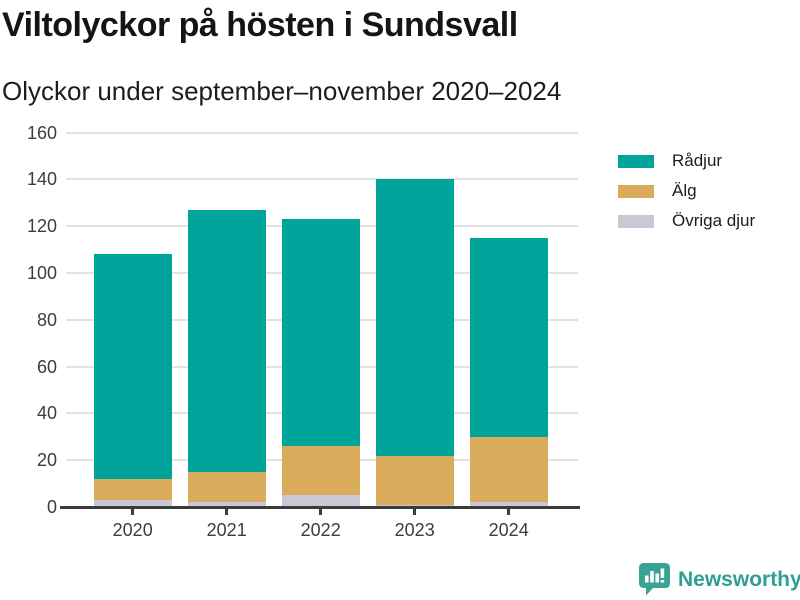 The image size is (800, 600). I want to click on x-axis-tick-label: 2020, so click(132, 530).